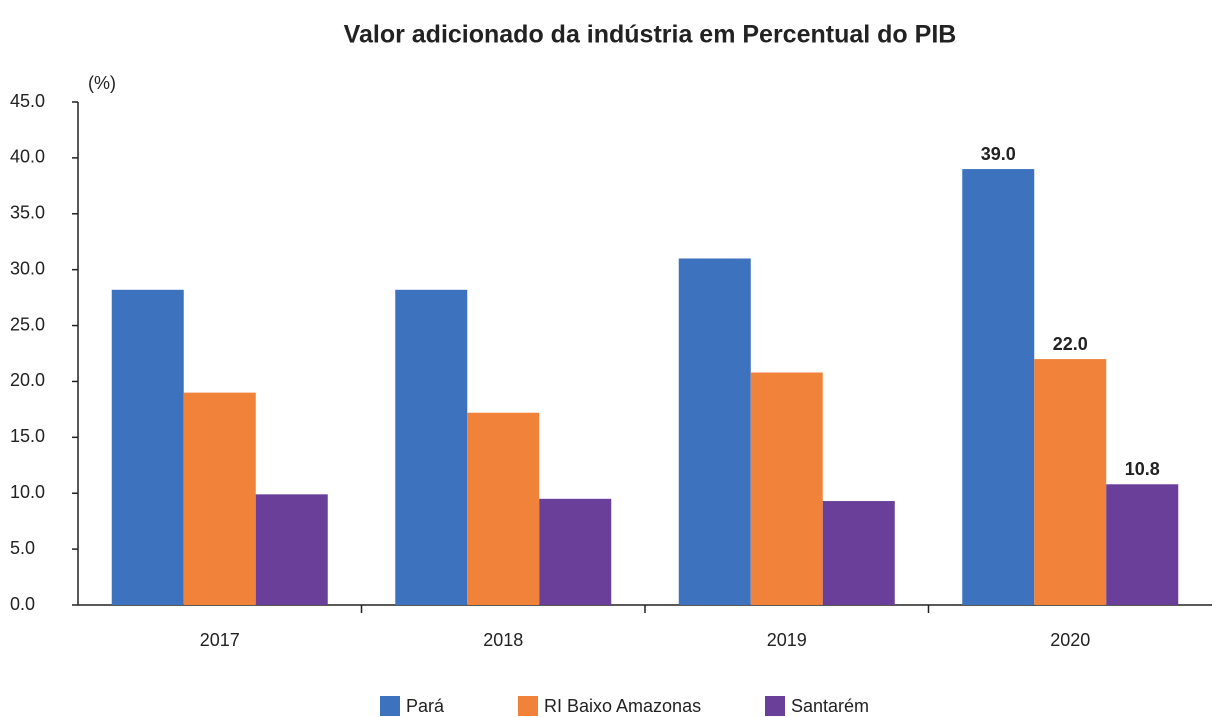 The image size is (1221, 717). Describe the element at coordinates (27, 380) in the screenshot. I see `y-tick-label: 20.0` at that location.